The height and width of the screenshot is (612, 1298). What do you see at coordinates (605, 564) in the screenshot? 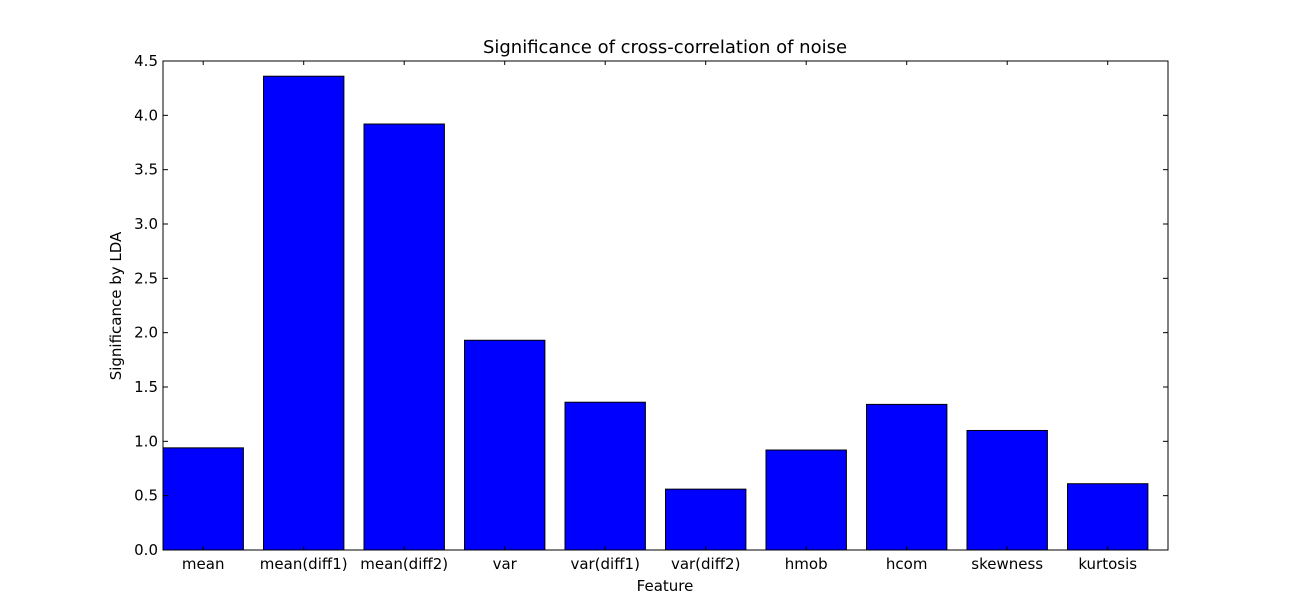
I see `x-tick-label: var(diff1)` at bounding box center [605, 564].